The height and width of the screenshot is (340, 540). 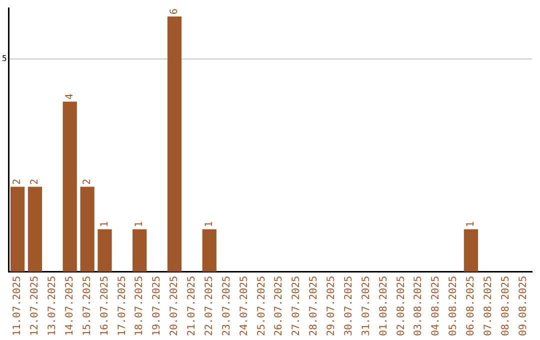 What do you see at coordinates (122, 306) in the screenshot?
I see `x-tick-label: 17.07.2025` at bounding box center [122, 306].